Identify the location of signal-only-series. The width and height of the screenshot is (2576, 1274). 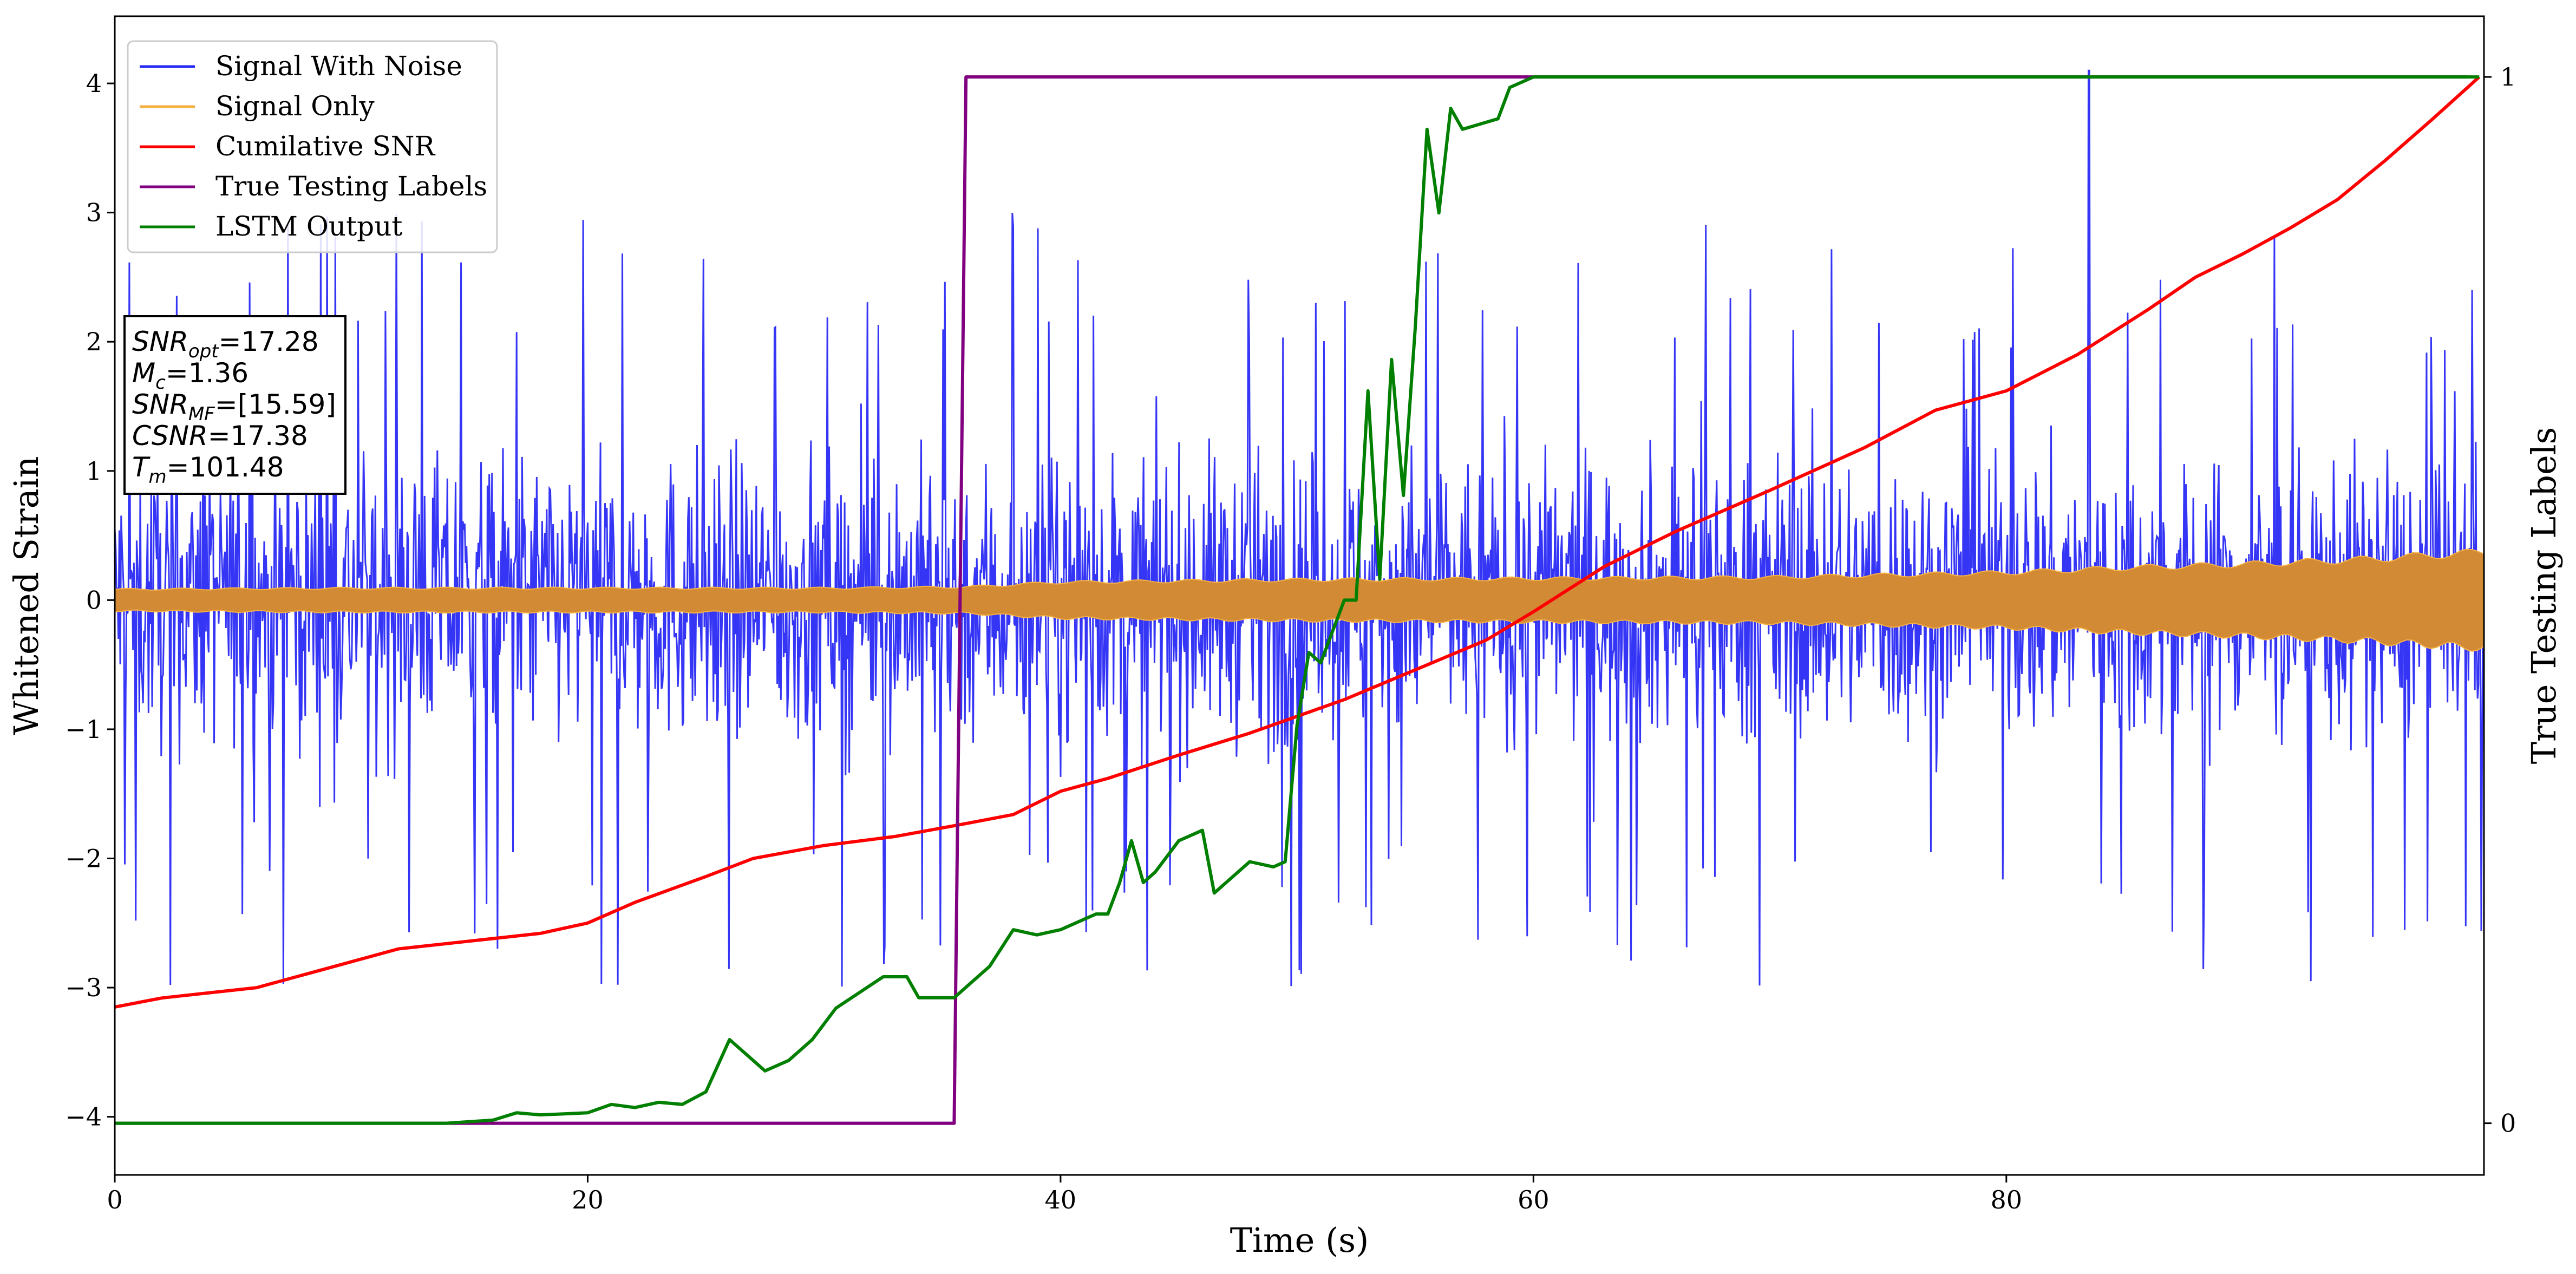
(1300, 600).